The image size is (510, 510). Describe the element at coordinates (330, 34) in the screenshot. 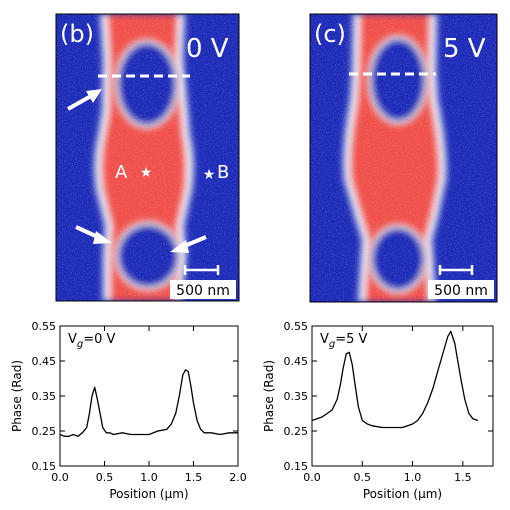

I see `panel-label: (c)` at that location.